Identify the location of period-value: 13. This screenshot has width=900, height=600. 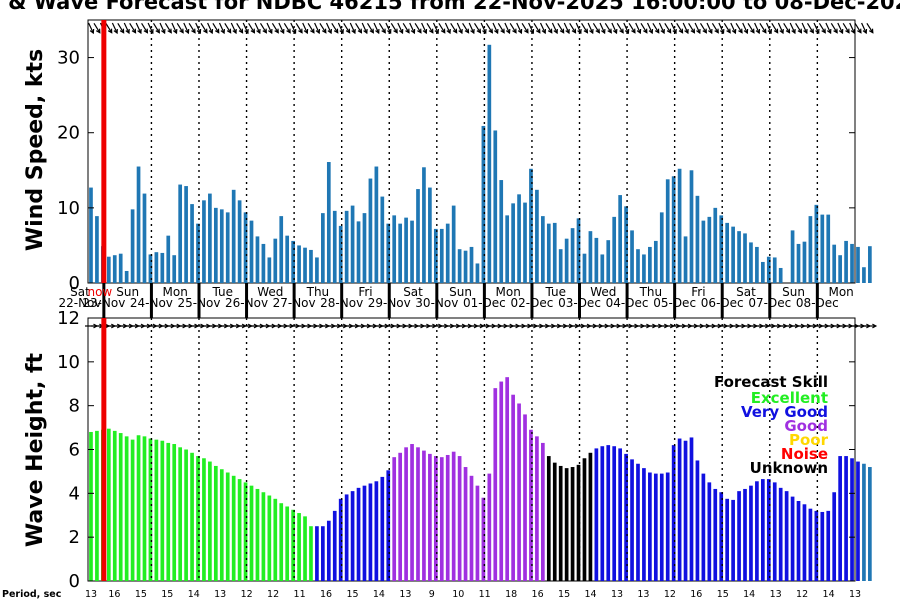
(855, 594).